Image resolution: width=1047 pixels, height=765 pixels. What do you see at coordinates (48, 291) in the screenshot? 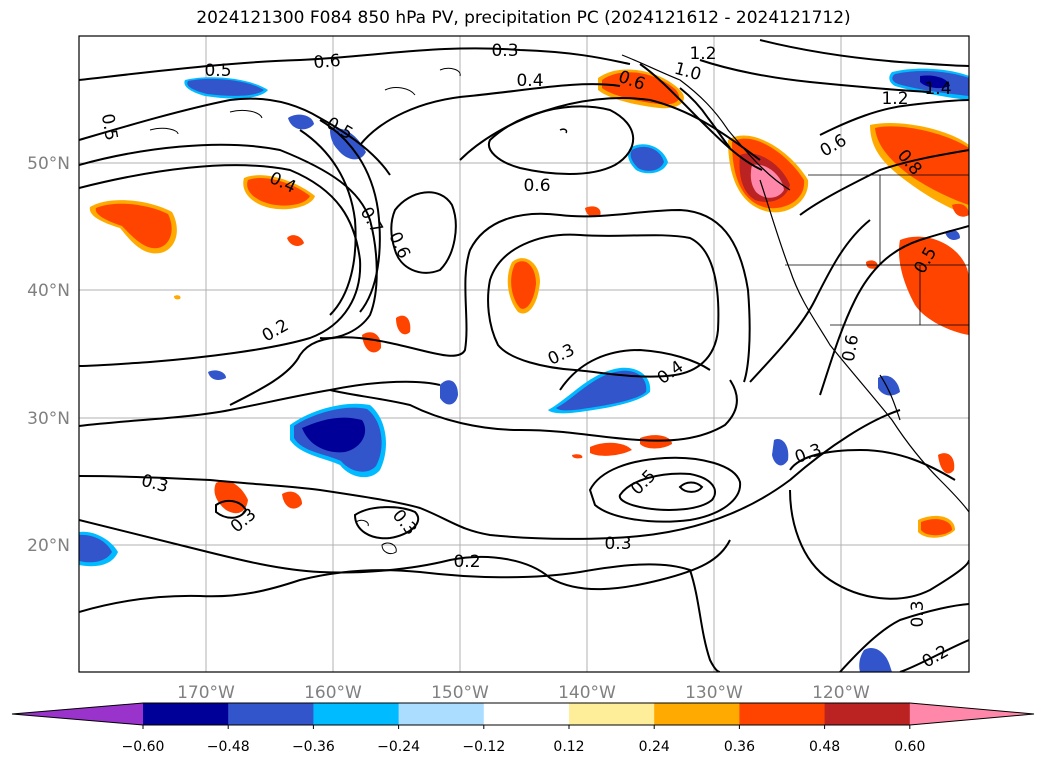
I see `lat-label: 40°N` at bounding box center [48, 291].